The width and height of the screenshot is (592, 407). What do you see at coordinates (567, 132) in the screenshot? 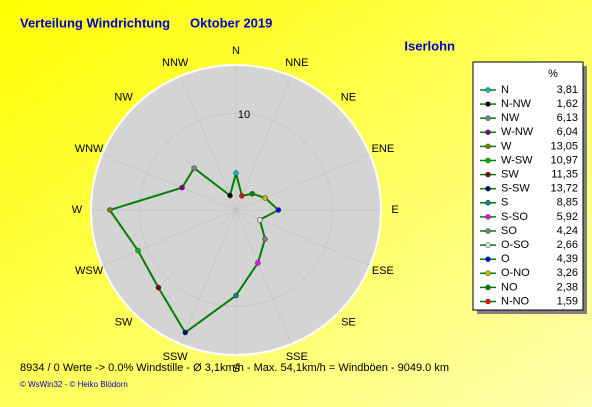
I see `legend-value: 6,04` at bounding box center [567, 132].